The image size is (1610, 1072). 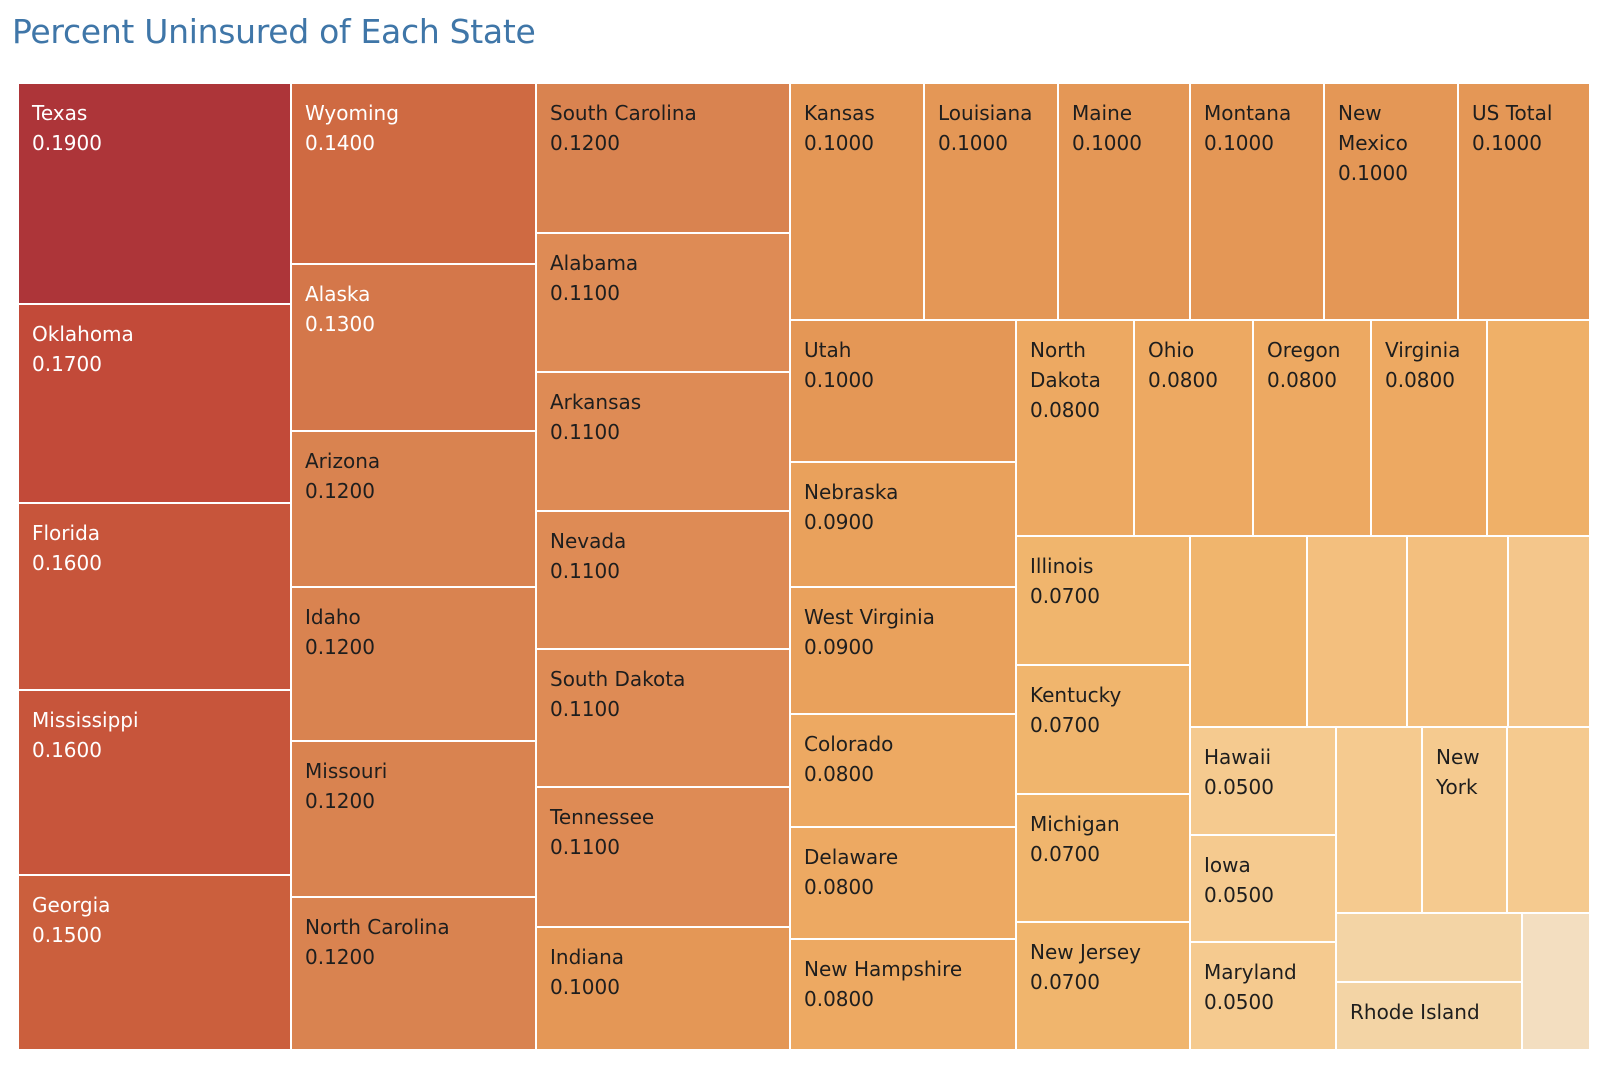 What do you see at coordinates (851, 507) in the screenshot?
I see `cell-label: Nebraska 0.0900` at bounding box center [851, 507].